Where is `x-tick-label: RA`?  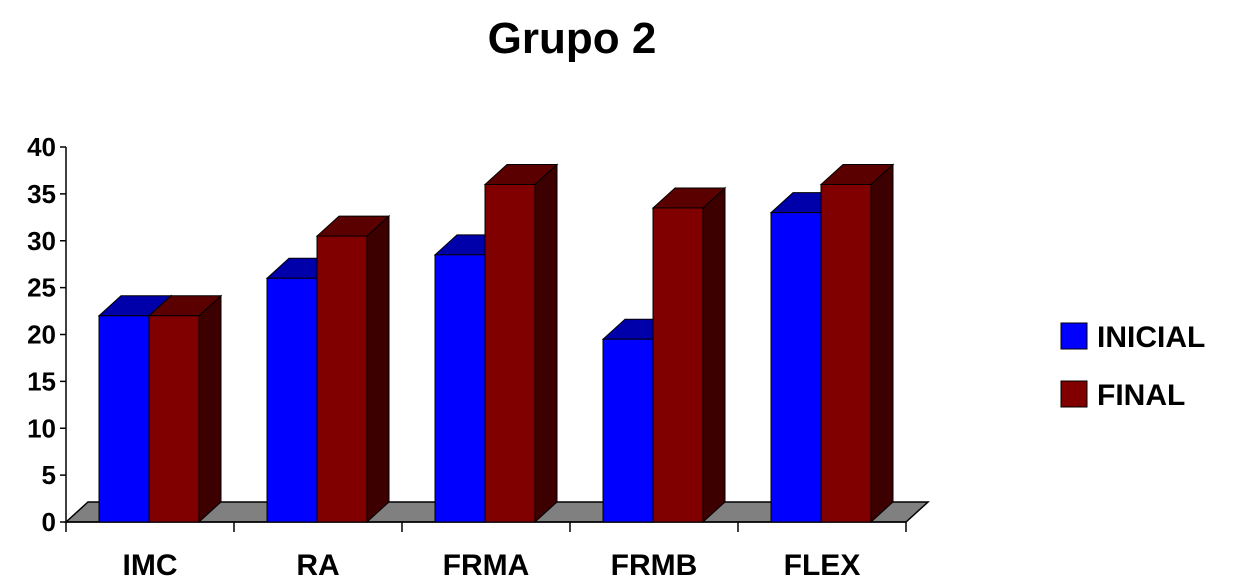 x-tick-label: RA is located at coordinates (317, 565).